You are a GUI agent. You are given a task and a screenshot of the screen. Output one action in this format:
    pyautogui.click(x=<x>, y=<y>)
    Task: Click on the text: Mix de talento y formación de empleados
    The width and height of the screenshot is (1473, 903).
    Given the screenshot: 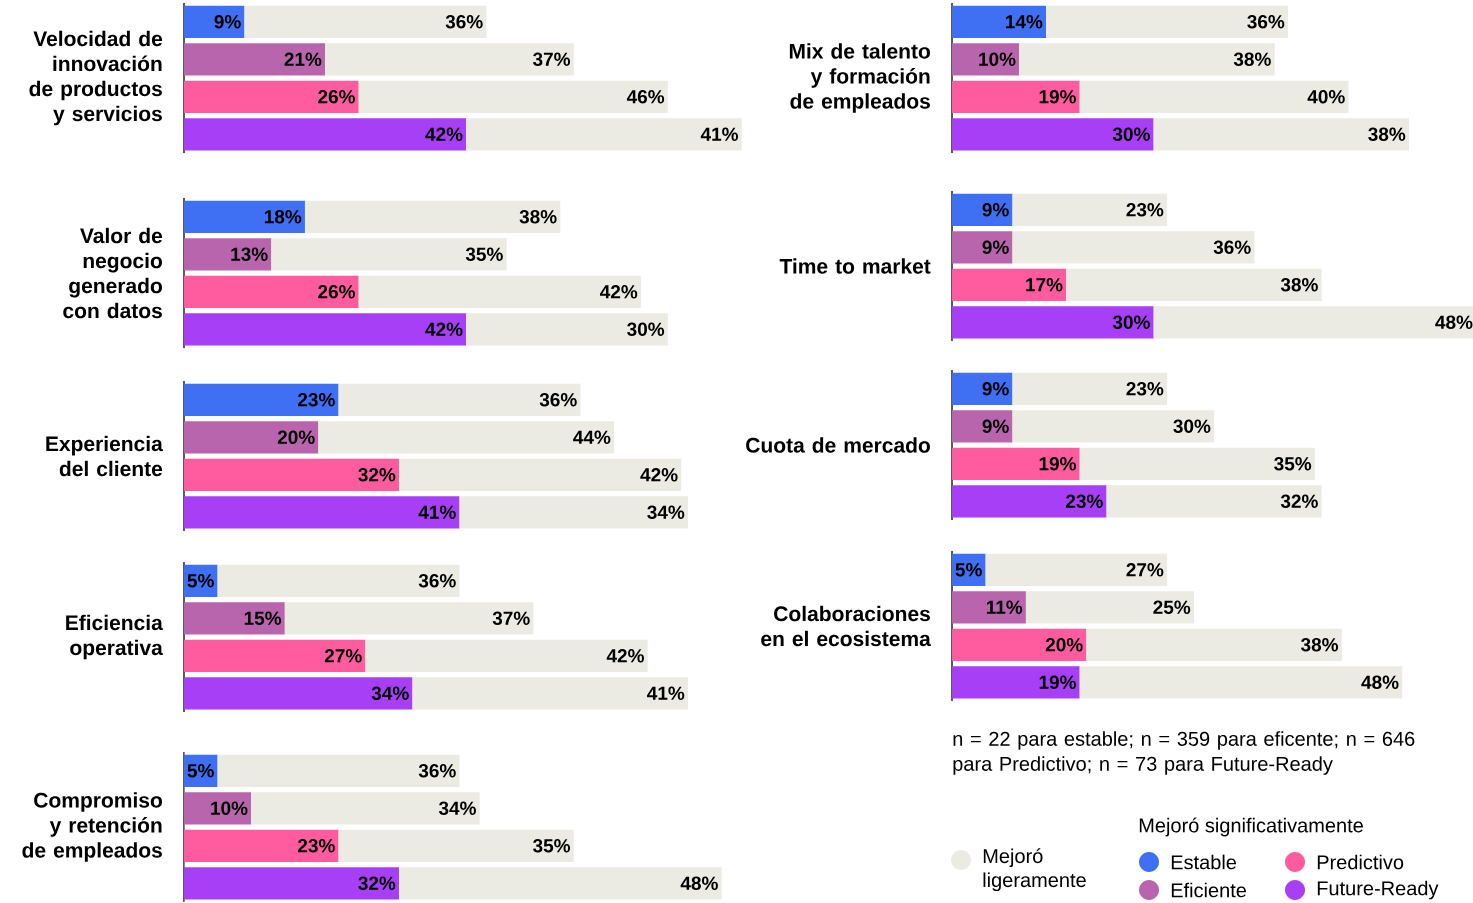 What is the action you would take?
    pyautogui.click(x=859, y=78)
    